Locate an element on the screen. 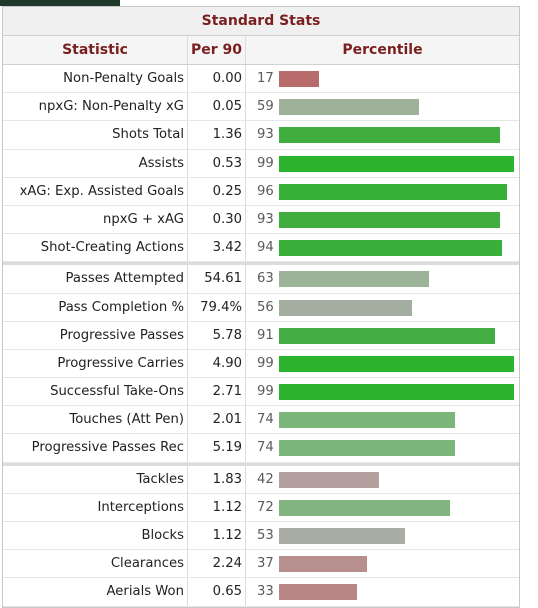  per90-value: 0.25 is located at coordinates (217, 191).